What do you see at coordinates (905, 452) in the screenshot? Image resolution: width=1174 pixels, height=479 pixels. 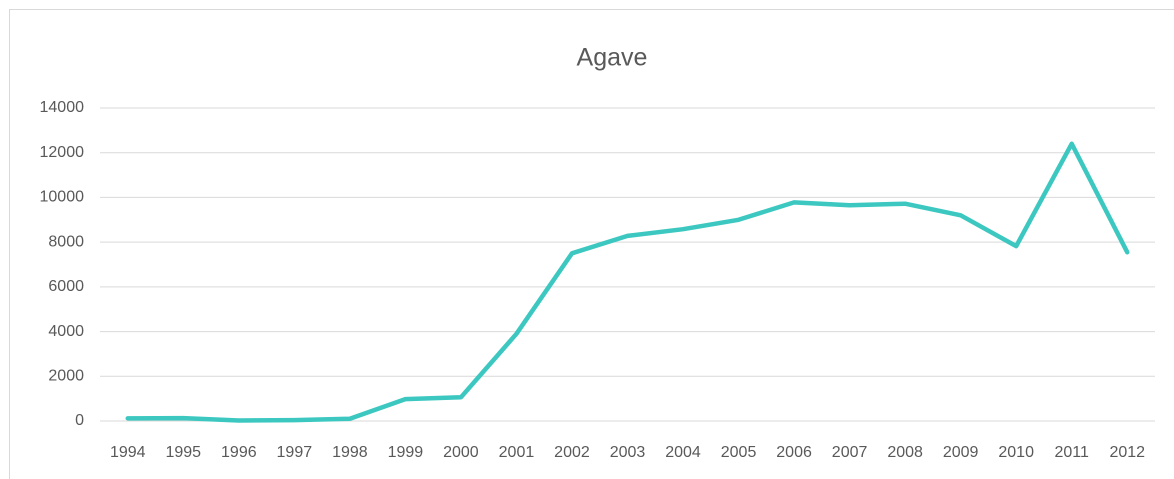 I see `x-tick-label: 2008` at bounding box center [905, 452].